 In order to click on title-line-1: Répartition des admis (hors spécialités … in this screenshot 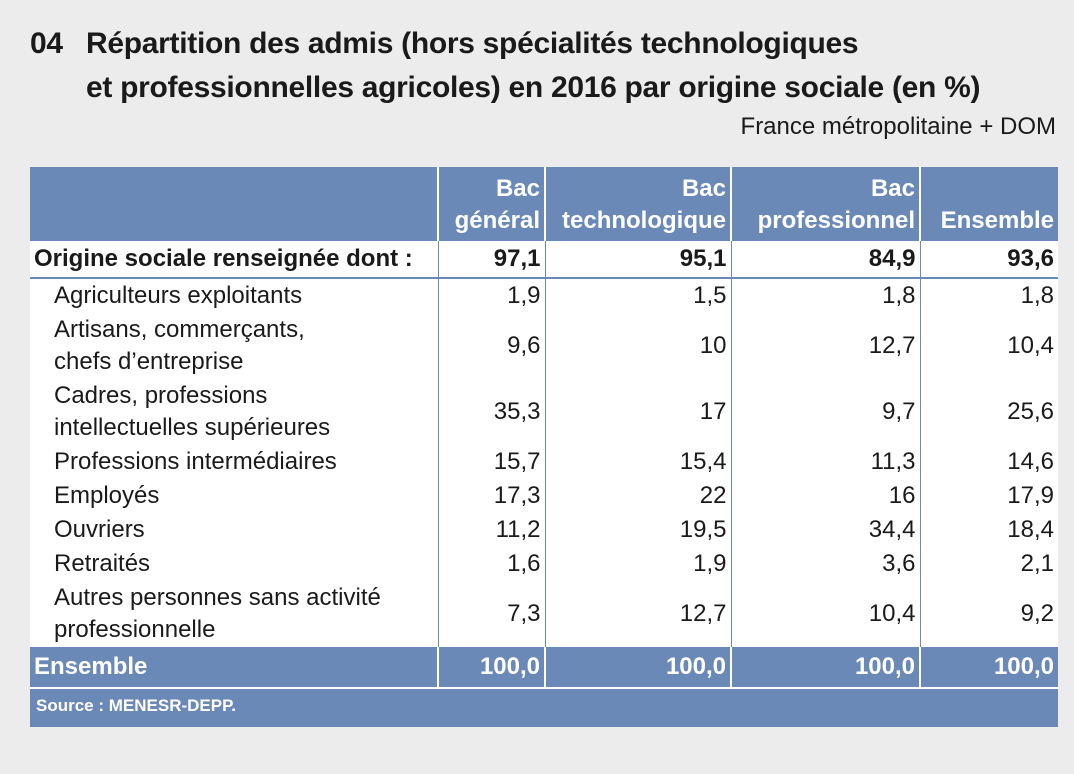, I will do `click(472, 43)`.